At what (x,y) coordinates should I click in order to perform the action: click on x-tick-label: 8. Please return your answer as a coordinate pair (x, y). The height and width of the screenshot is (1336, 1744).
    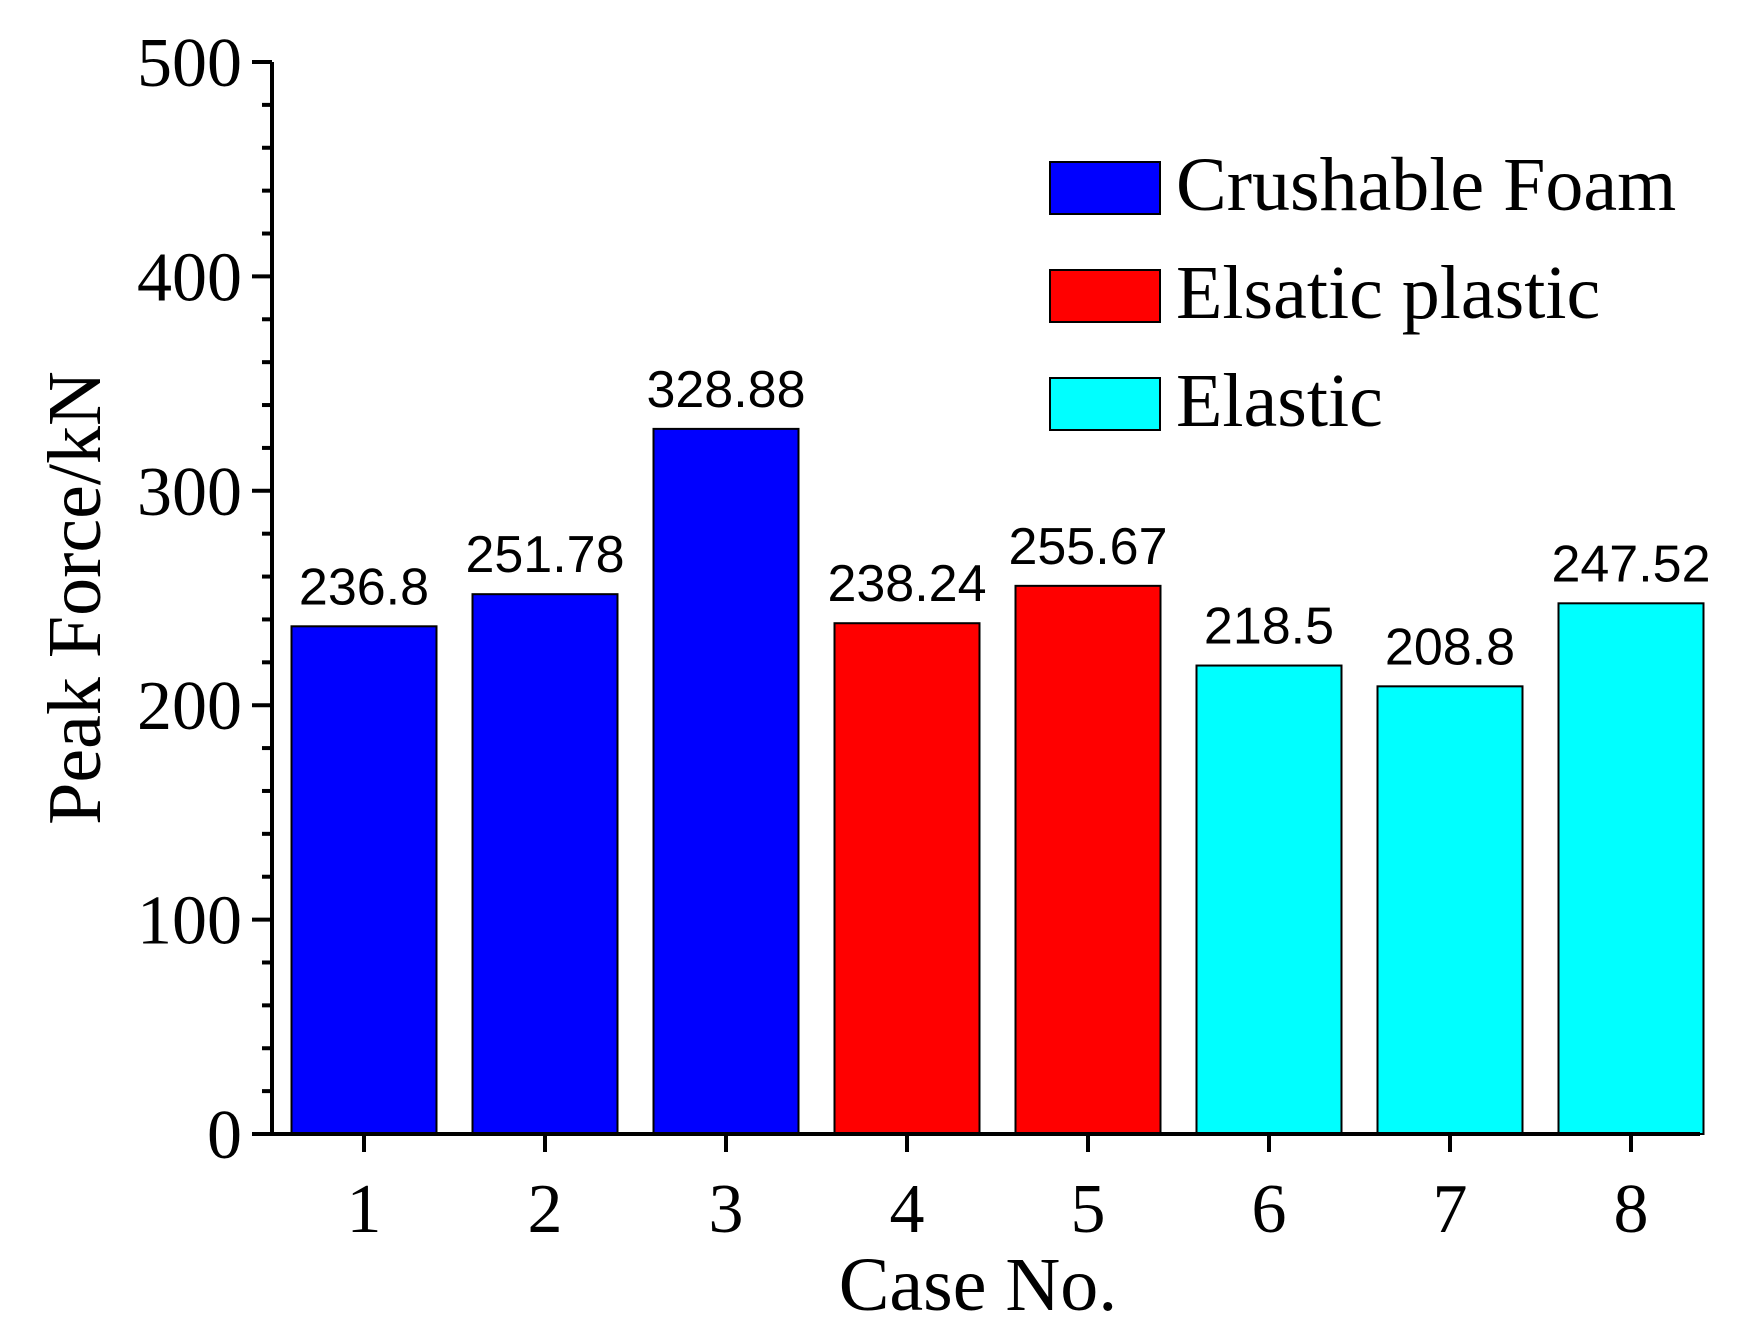
    Looking at the image, I should click on (1631, 1209).